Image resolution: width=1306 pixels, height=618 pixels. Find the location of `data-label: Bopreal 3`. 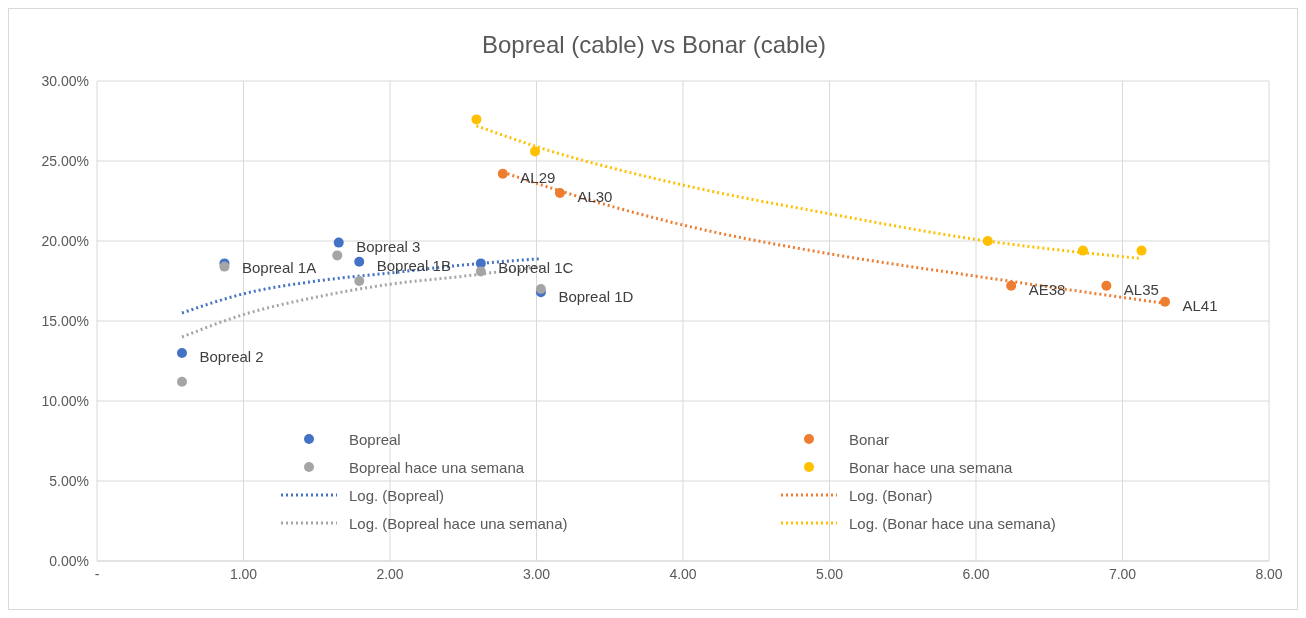

data-label: Bopreal 3 is located at coordinates (388, 247).